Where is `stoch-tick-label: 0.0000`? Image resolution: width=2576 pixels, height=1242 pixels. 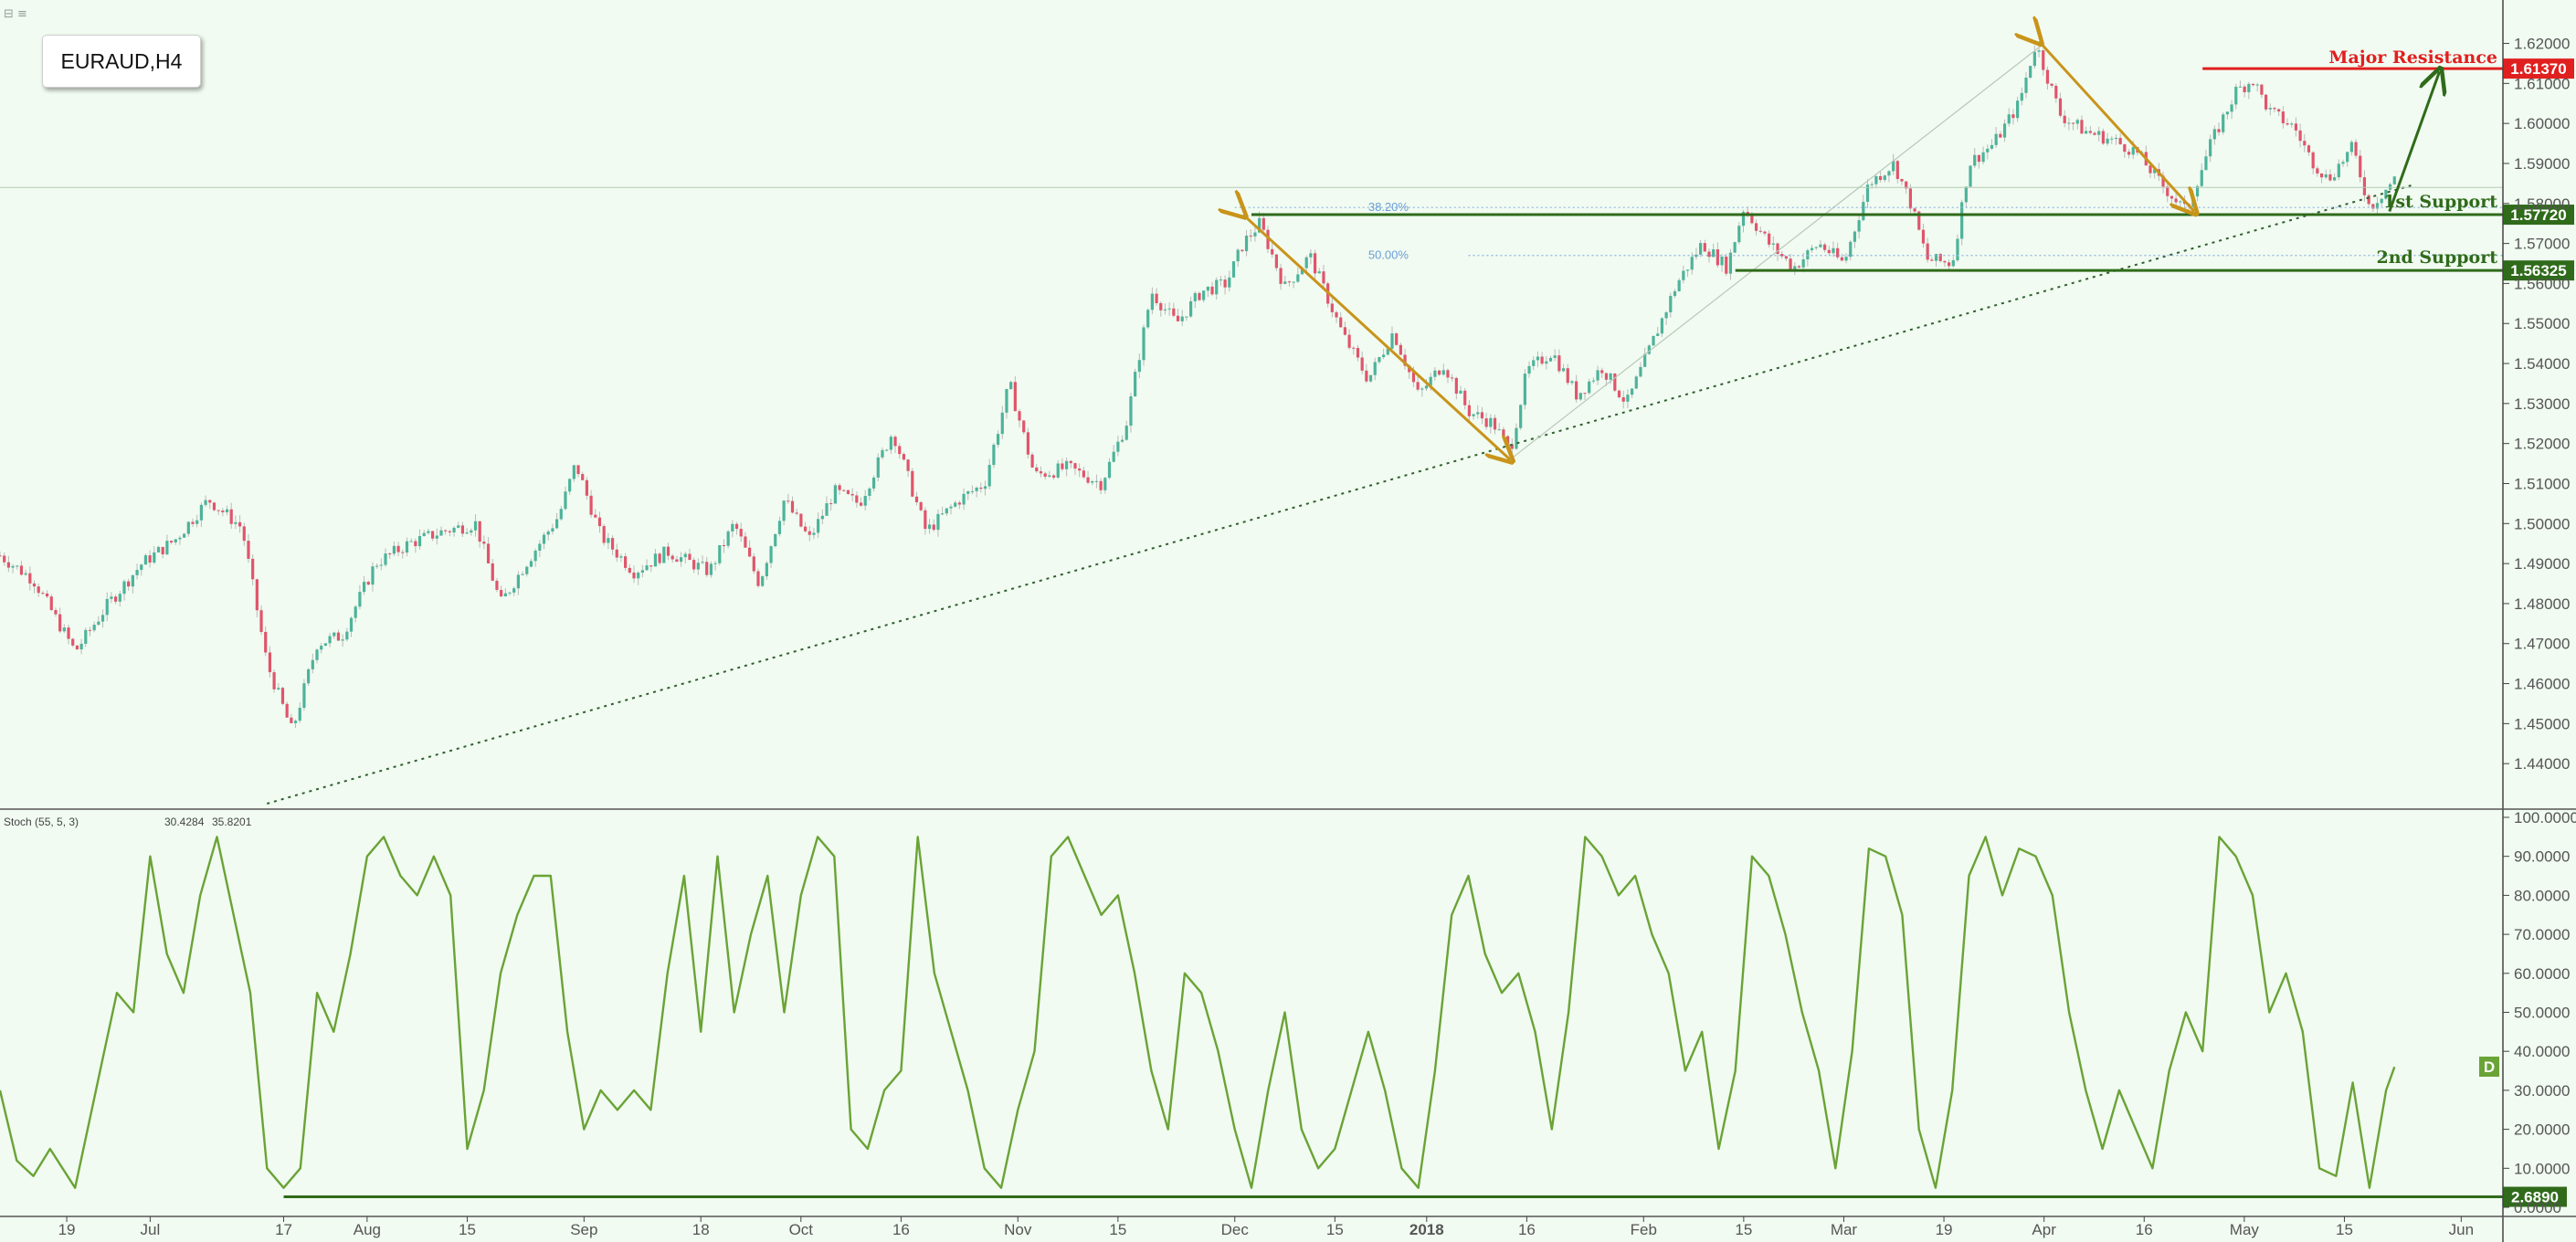
stoch-tick-label: 0.0000 is located at coordinates (2537, 1207).